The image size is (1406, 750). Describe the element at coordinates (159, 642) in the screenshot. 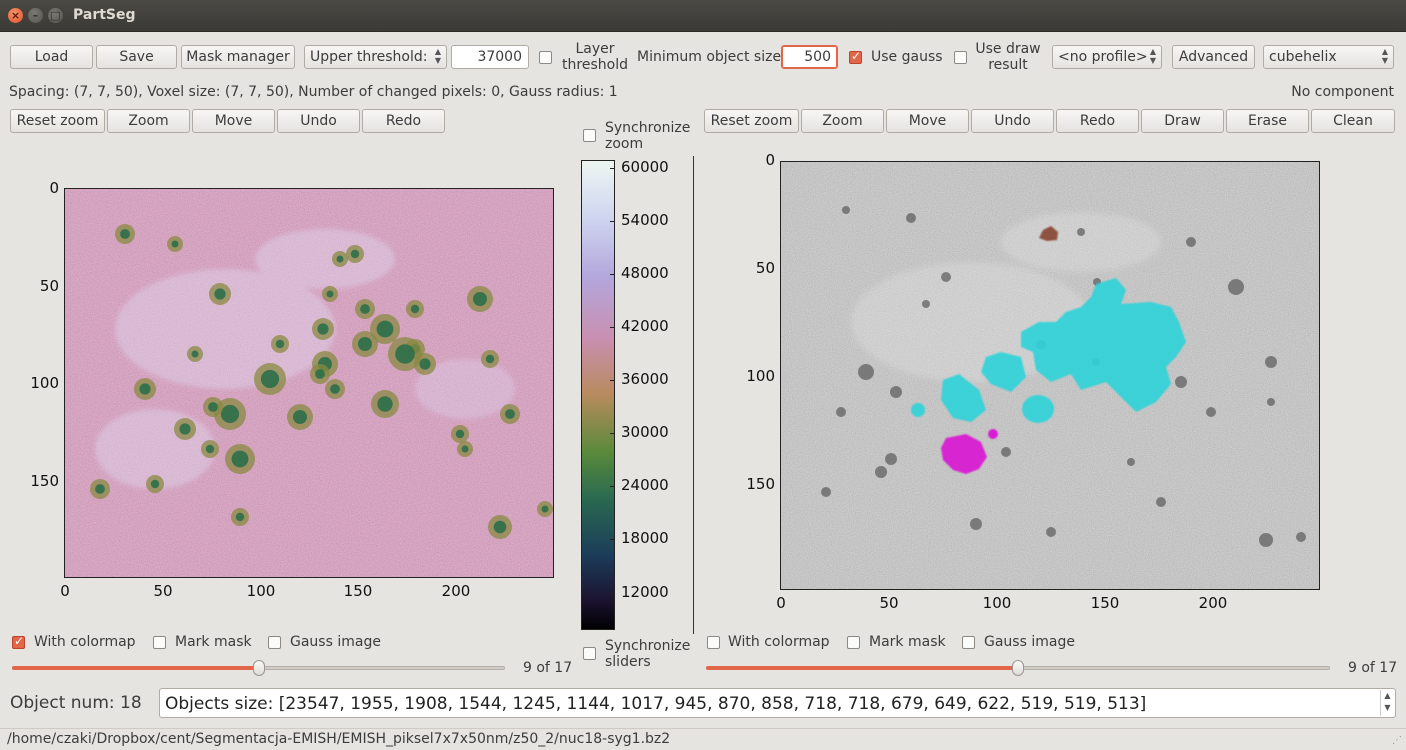

I see `left-mark-mask-checkbox` at that location.